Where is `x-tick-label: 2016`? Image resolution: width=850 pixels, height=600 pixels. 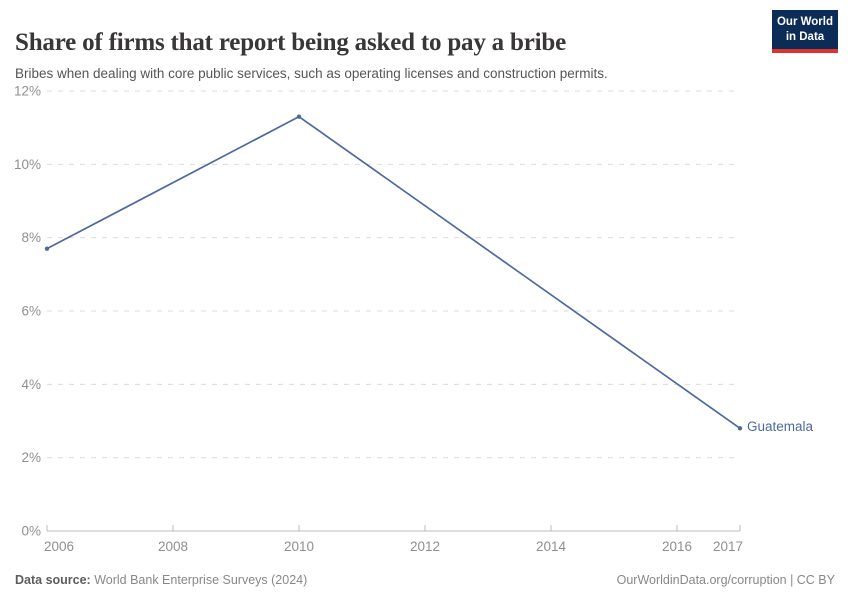 x-tick-label: 2016 is located at coordinates (677, 546).